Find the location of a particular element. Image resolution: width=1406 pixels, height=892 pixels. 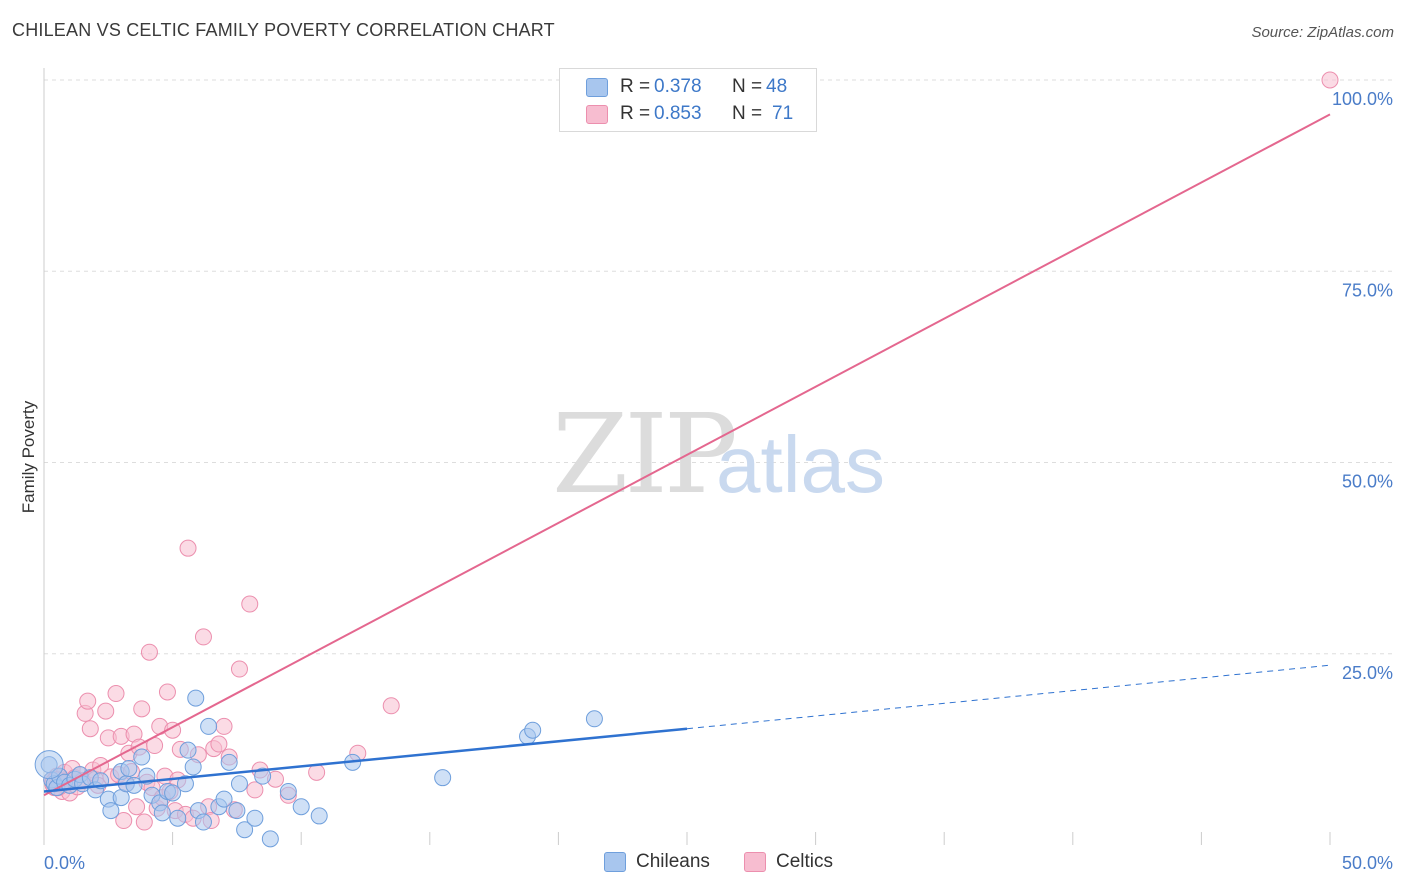

legend-row-chileans: R = 0.378 N = 48 is located at coordinates (696, 87).